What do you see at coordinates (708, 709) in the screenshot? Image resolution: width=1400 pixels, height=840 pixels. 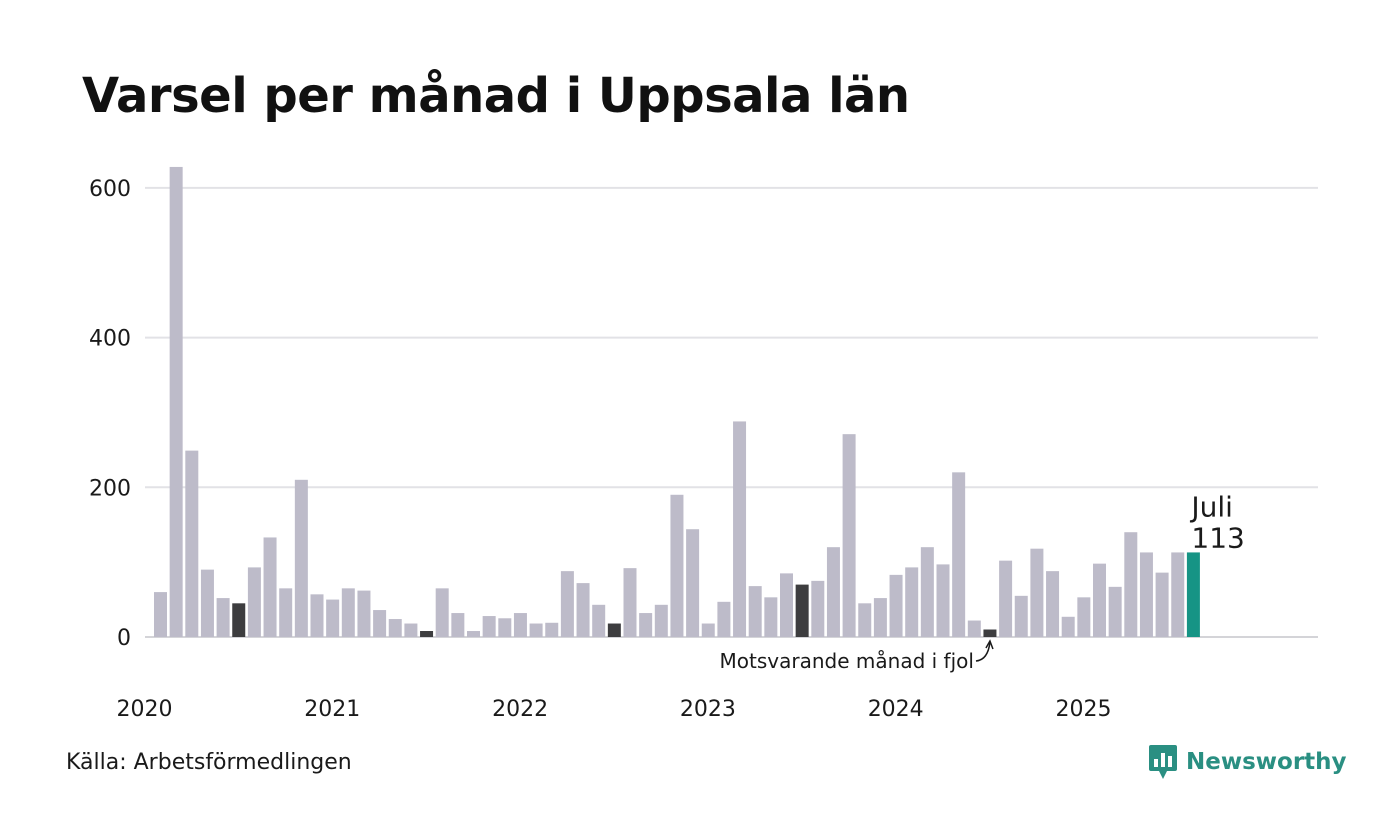 I see `x-tick-label: 2023` at bounding box center [708, 709].